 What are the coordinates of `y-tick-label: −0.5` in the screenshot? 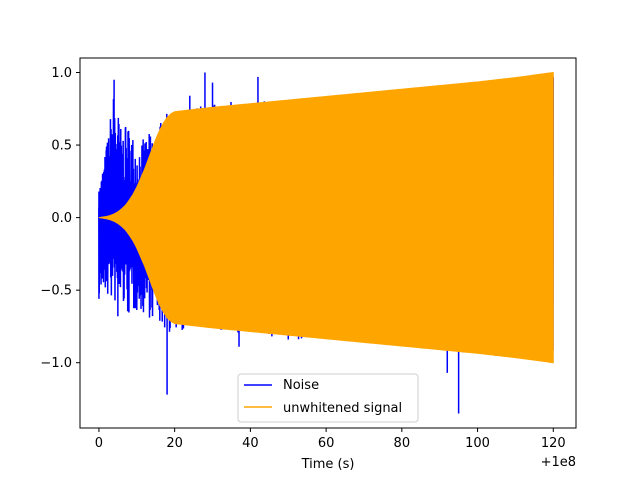 It's located at (56, 291).